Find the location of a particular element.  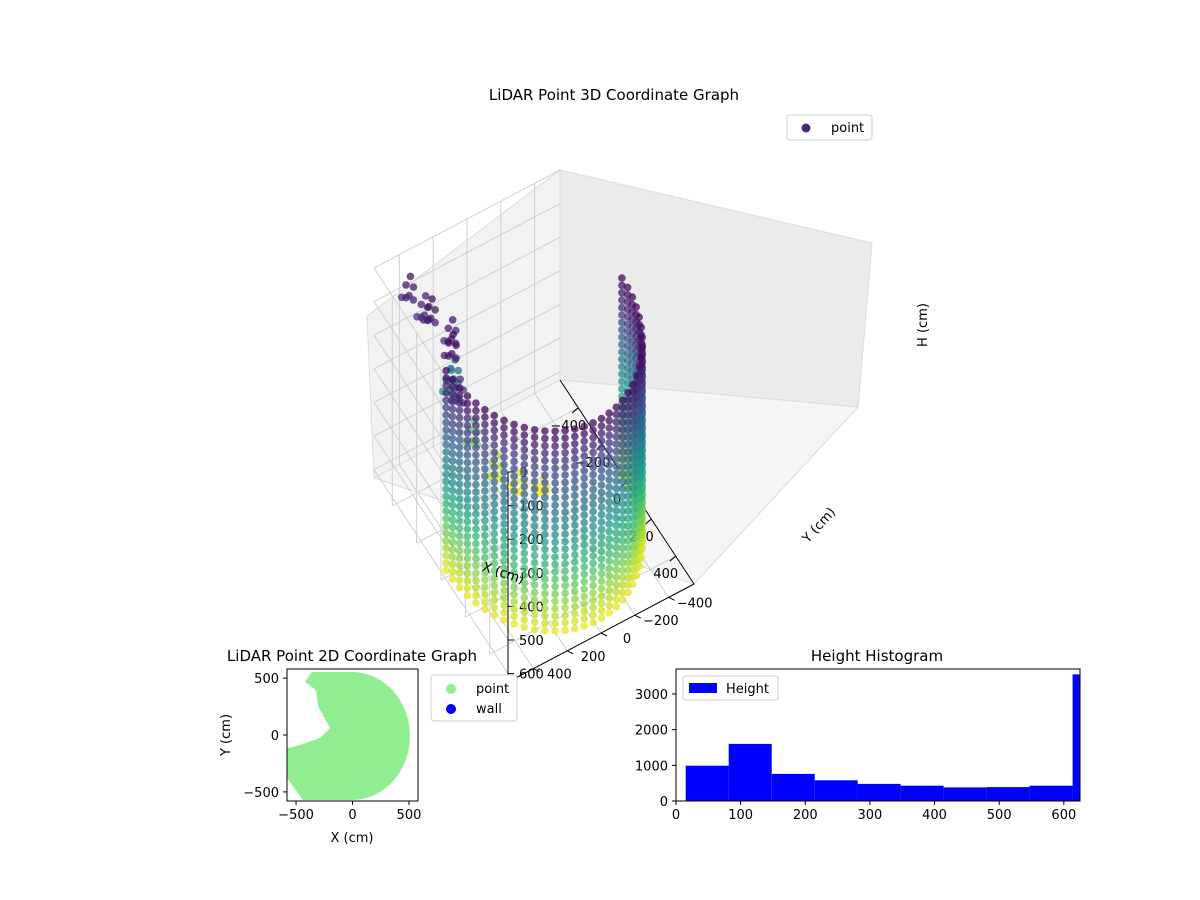

grid-z-left is located at coordinates (467, 286).